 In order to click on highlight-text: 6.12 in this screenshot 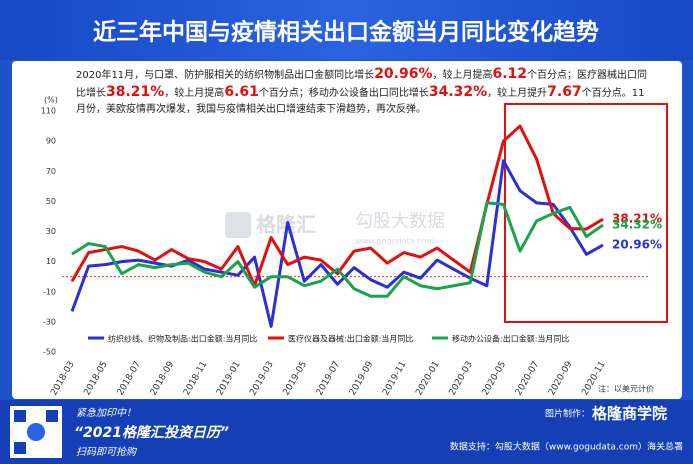, I will do `click(510, 74)`.